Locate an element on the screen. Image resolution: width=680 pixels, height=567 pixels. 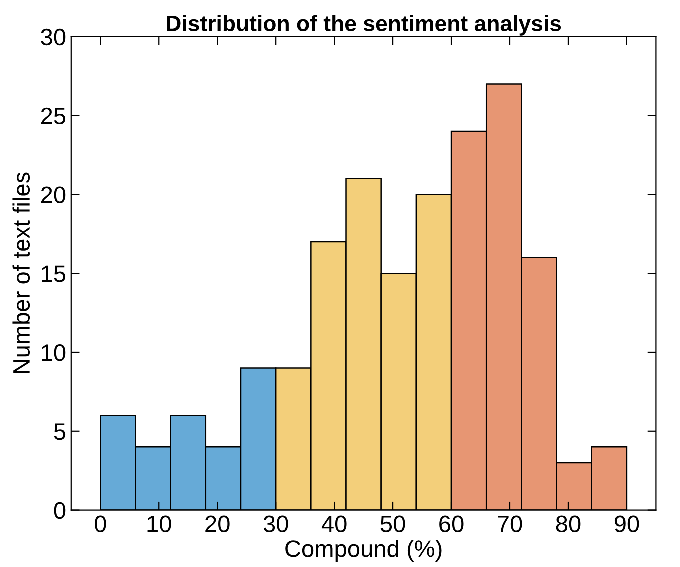
x-tick-label: 90 is located at coordinates (627, 524).